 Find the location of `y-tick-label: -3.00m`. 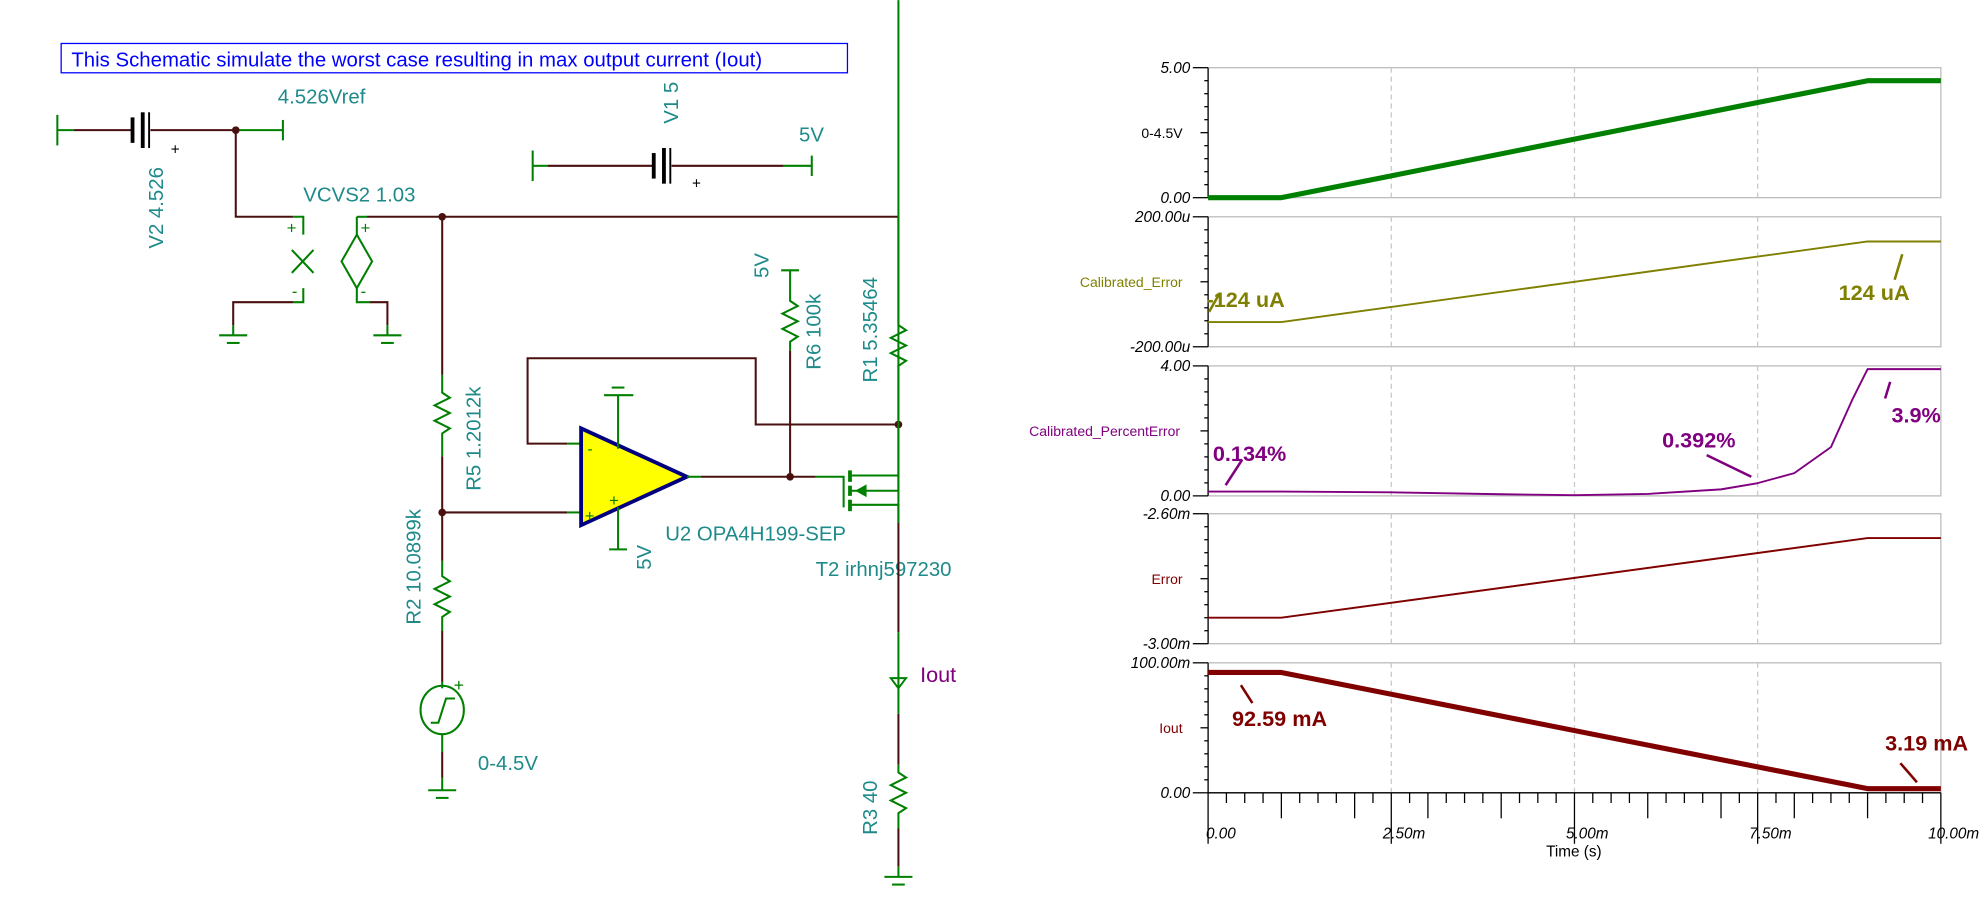

y-tick-label: -3.00m is located at coordinates (1167, 644).